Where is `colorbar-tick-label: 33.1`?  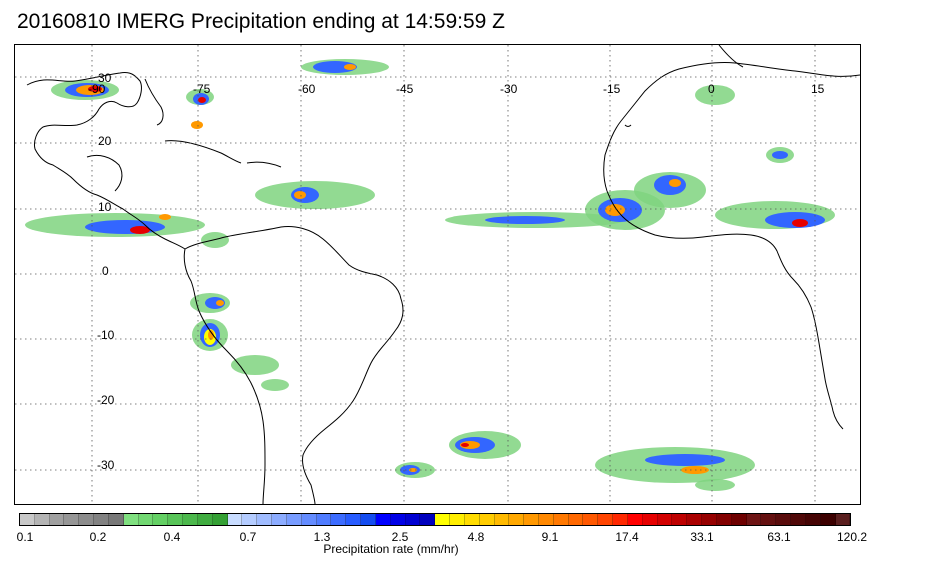 colorbar-tick-label: 33.1 is located at coordinates (702, 537).